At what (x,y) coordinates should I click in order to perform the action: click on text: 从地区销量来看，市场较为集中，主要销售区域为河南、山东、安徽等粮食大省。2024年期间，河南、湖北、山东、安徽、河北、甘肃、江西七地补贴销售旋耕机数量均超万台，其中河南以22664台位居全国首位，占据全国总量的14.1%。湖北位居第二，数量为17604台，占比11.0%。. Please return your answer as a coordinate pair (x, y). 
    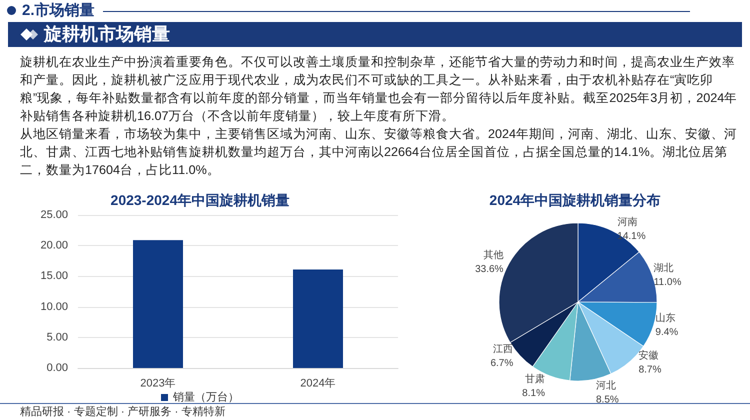
    Looking at the image, I should click on (379, 152).